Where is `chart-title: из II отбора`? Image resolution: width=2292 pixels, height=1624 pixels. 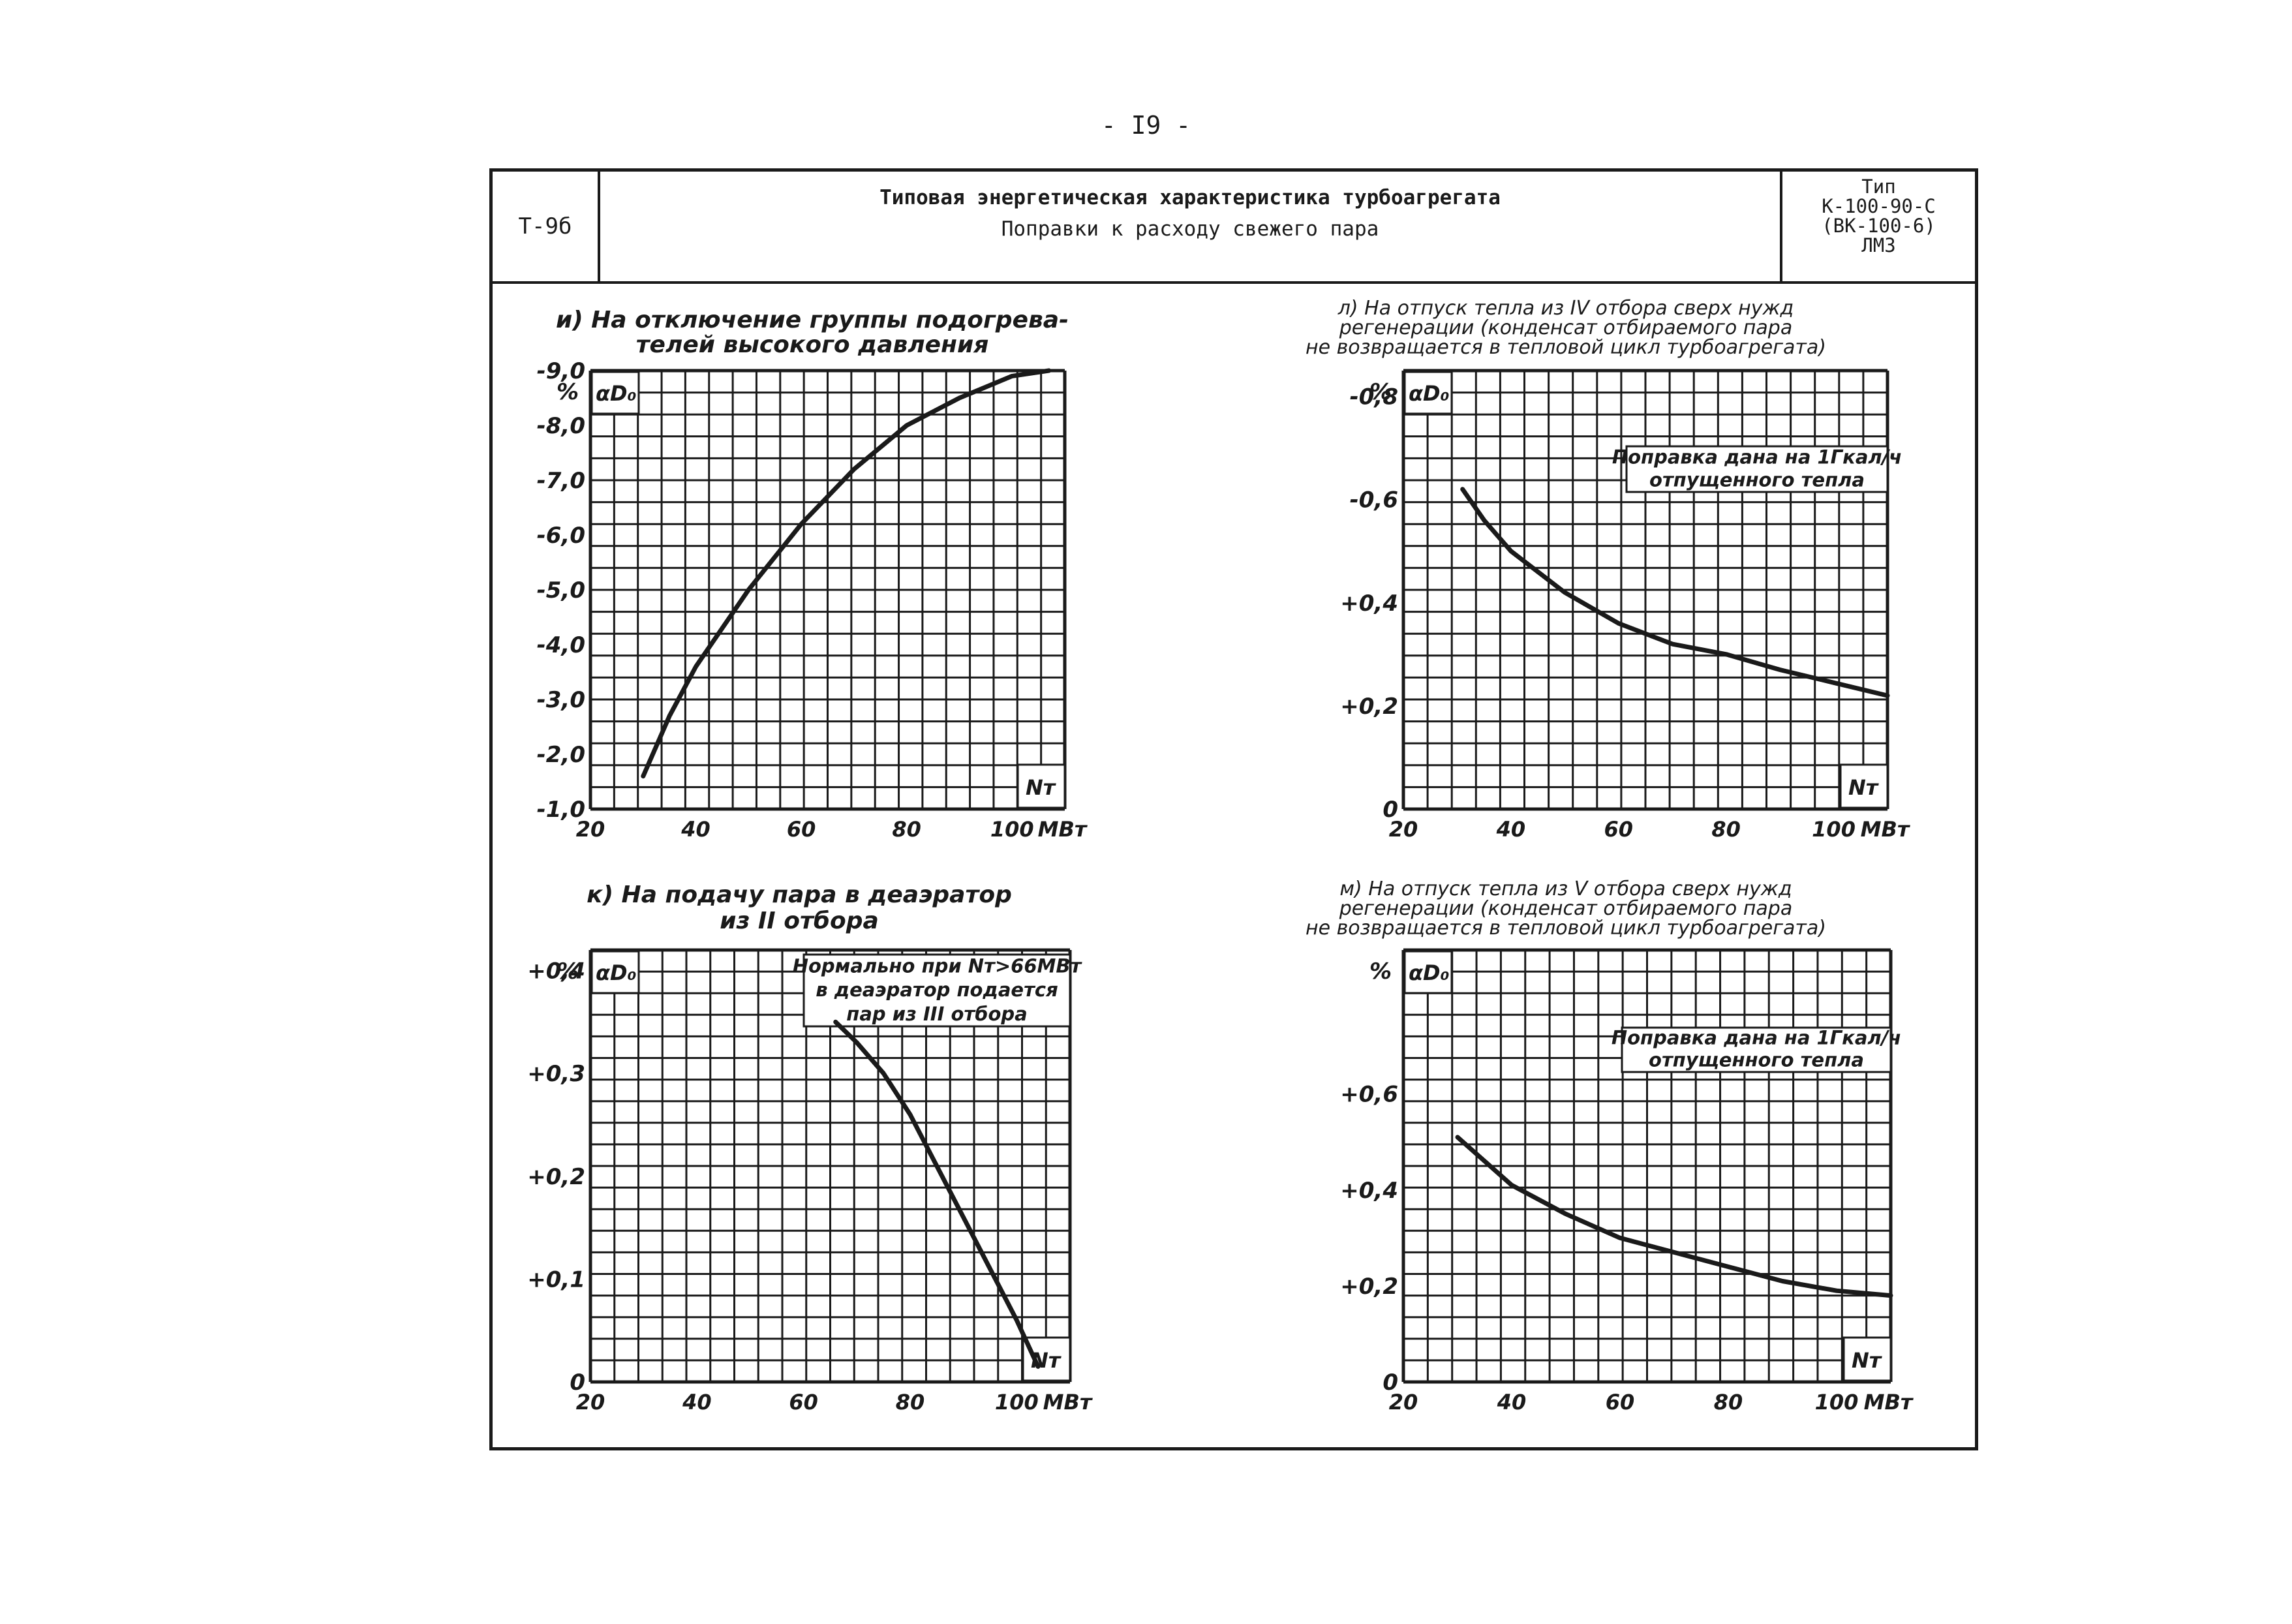 chart-title: из II отбора is located at coordinates (800, 921).